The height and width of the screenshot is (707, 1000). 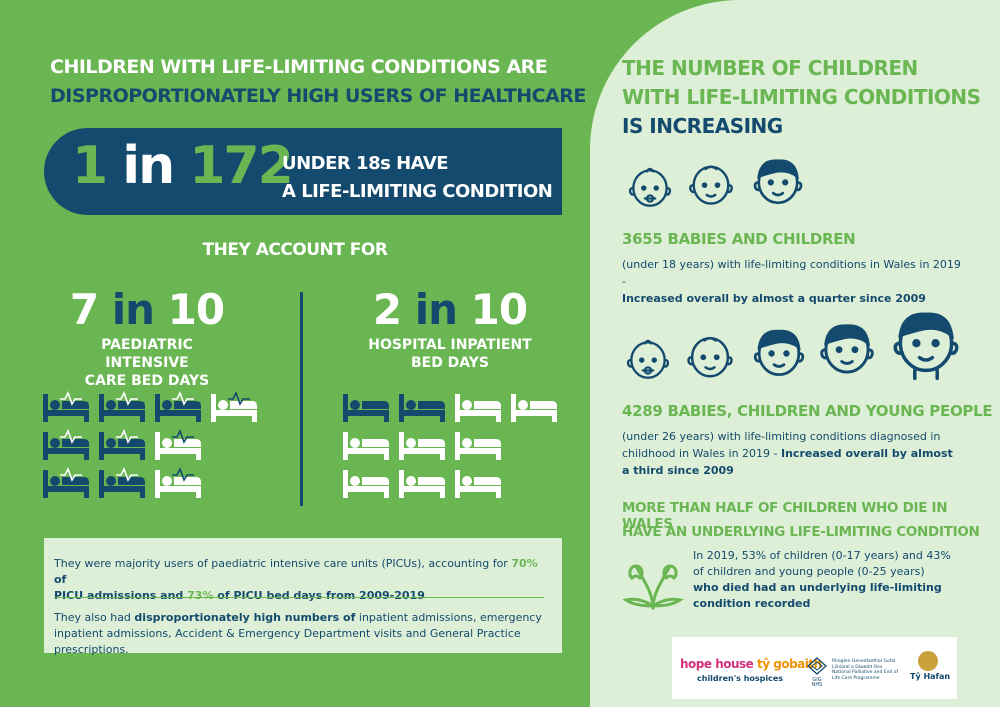 I want to click on big-stat-in: in, so click(x=148, y=166).